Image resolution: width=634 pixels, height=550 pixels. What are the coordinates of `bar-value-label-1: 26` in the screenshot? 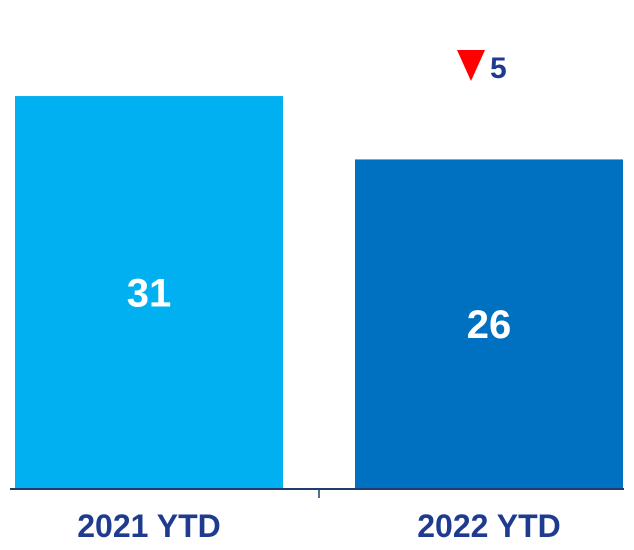 It's located at (489, 325).